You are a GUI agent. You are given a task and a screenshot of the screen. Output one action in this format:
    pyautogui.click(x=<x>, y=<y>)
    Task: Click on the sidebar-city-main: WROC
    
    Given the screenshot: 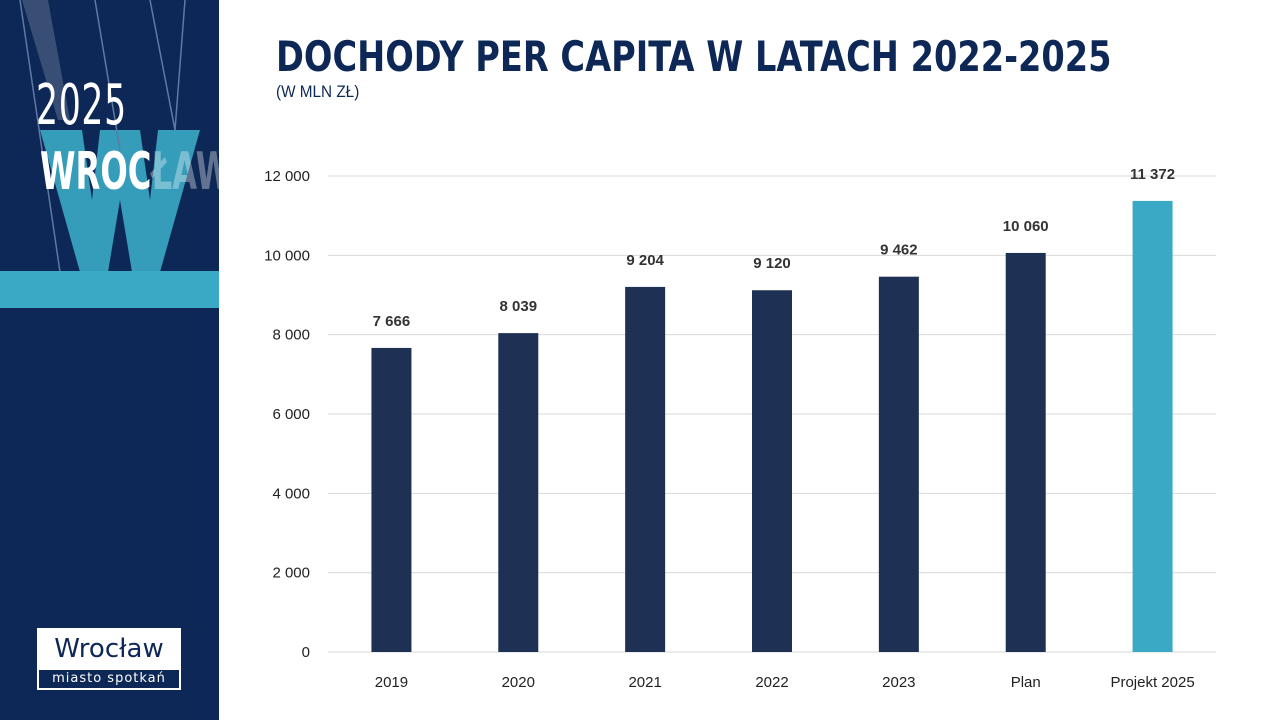 What is the action you would take?
    pyautogui.click(x=96, y=172)
    